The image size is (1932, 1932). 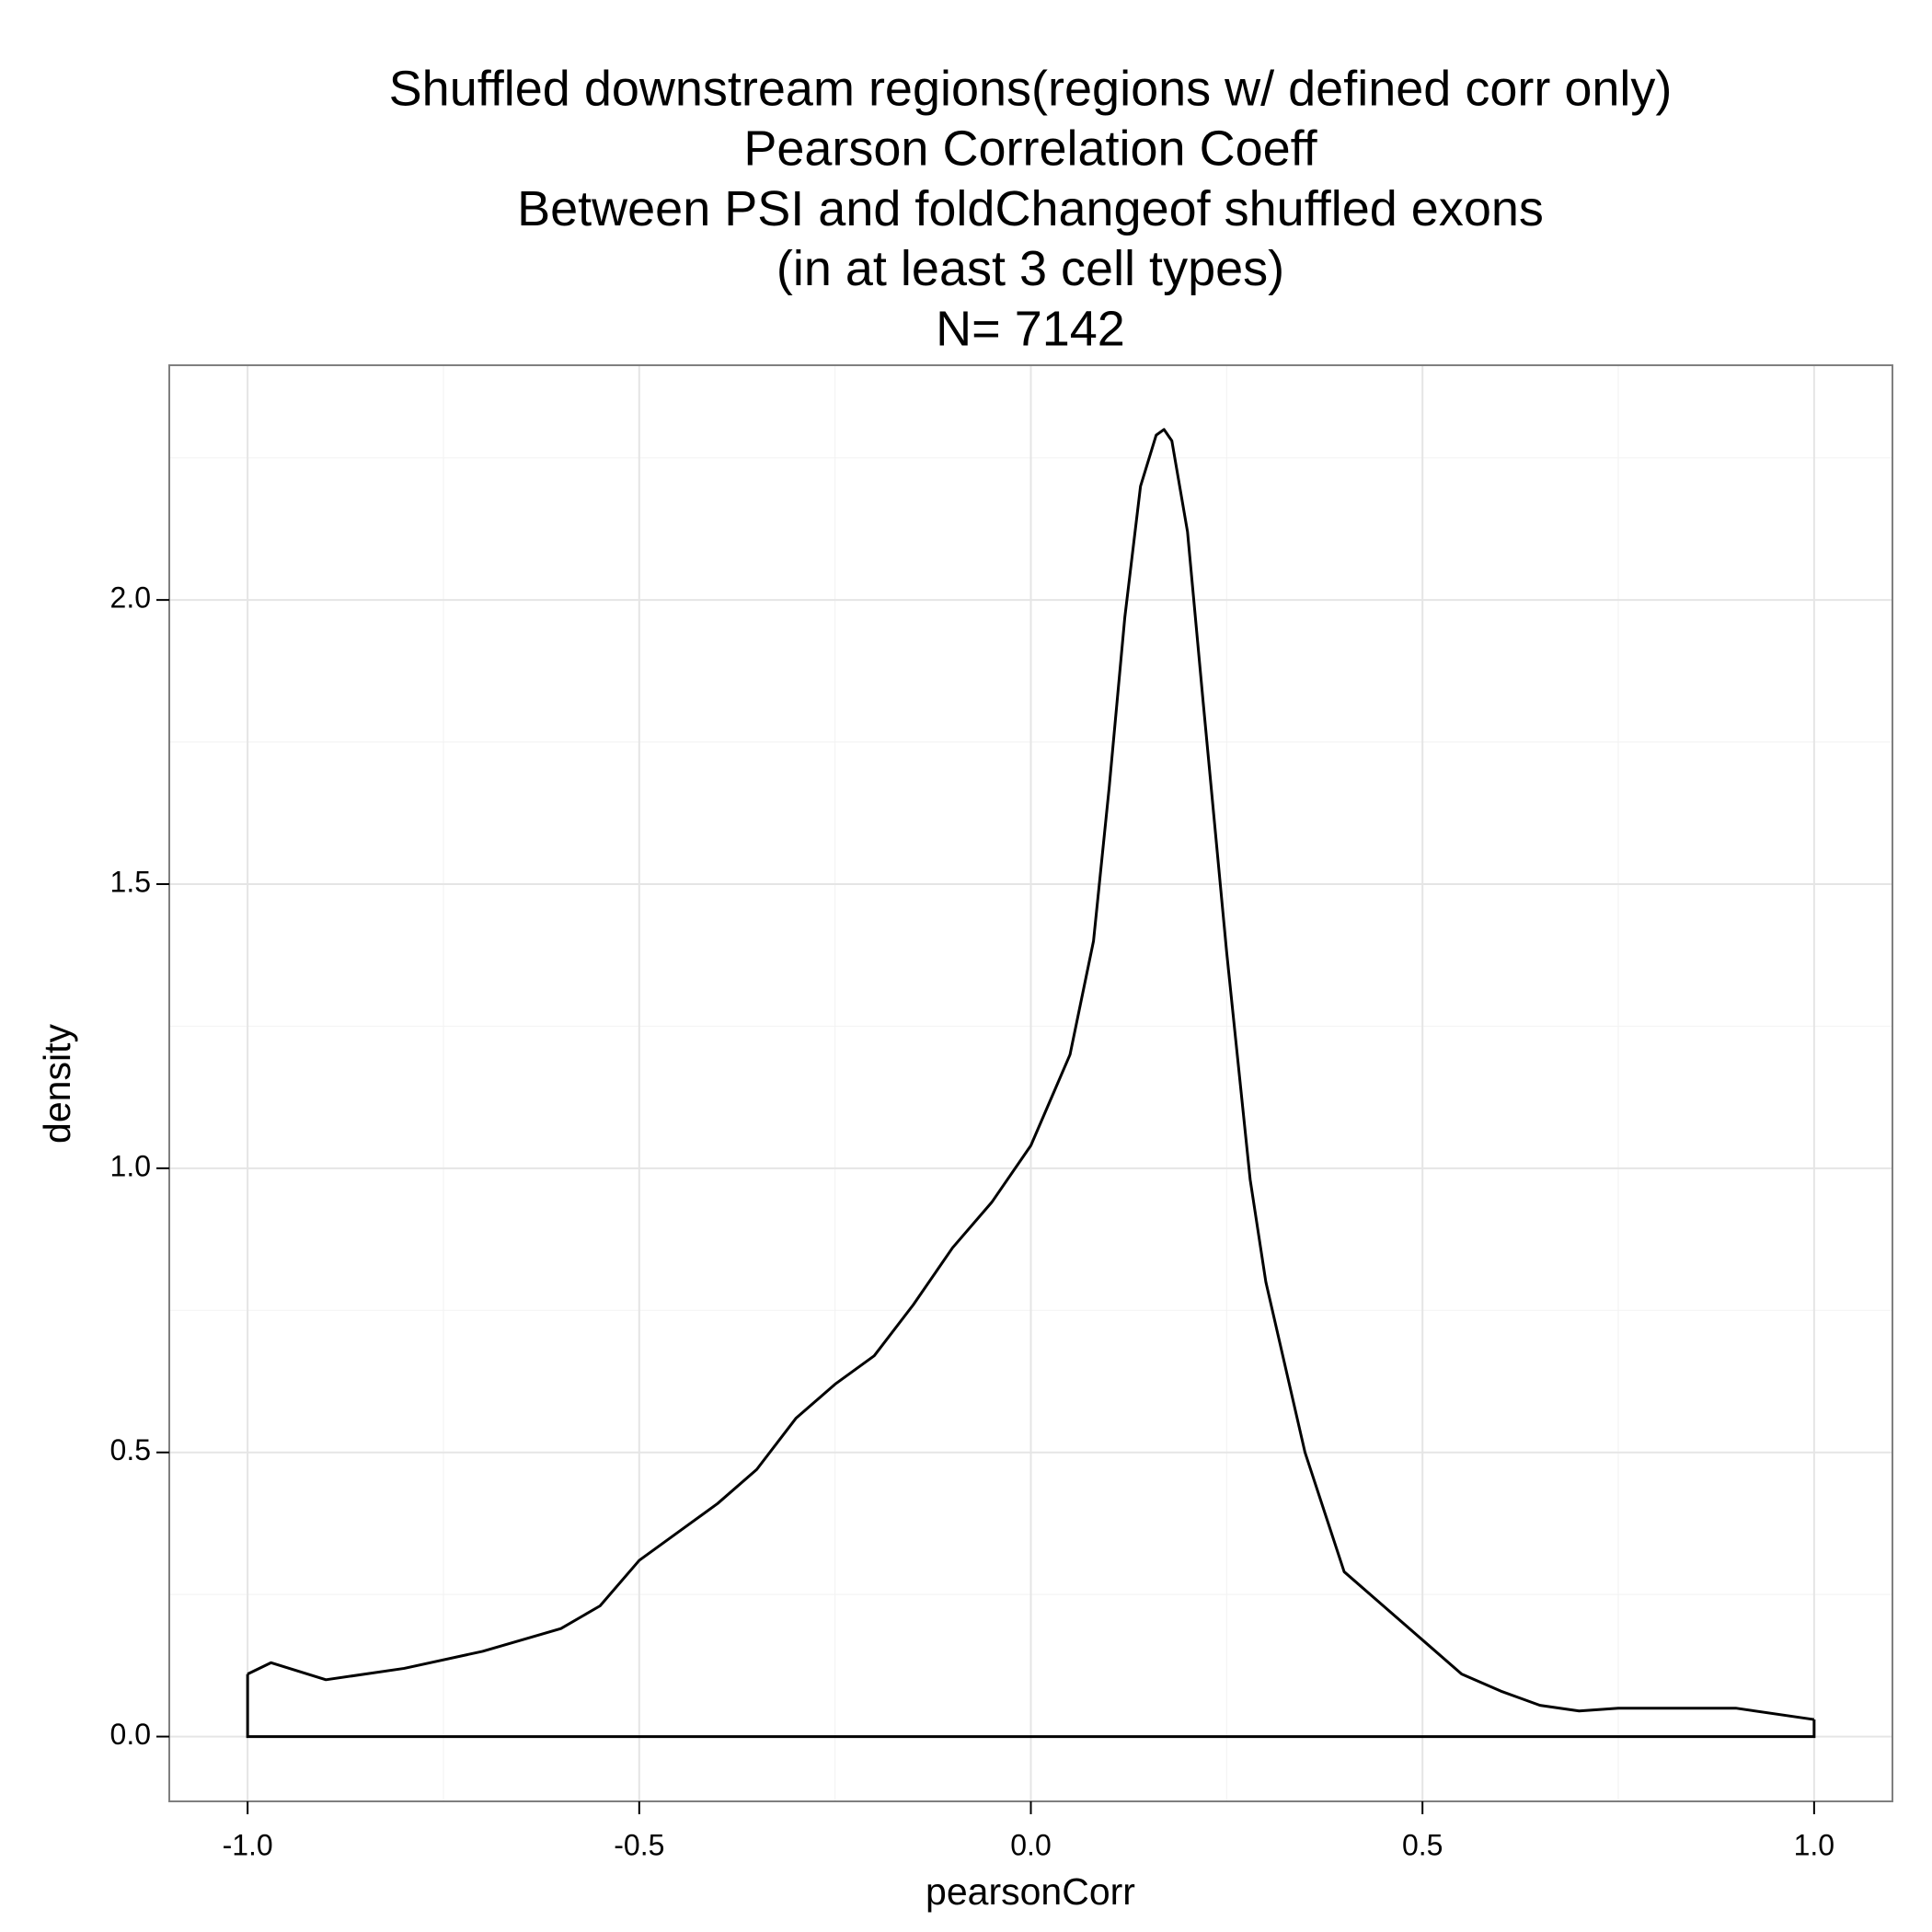 What do you see at coordinates (1030, 1891) in the screenshot?
I see `x-axis-label: pearsonCorr` at bounding box center [1030, 1891].